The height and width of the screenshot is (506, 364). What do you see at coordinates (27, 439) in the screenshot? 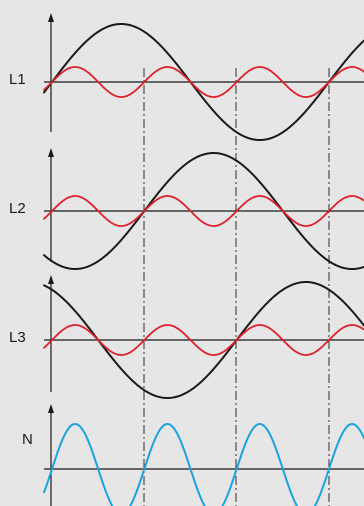
I see `panel-label-n: N` at bounding box center [27, 439].